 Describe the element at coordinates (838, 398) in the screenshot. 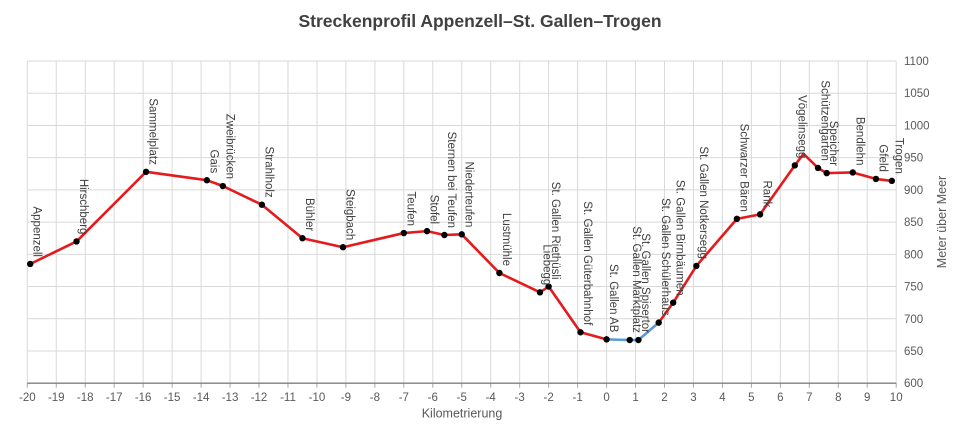

I see `x-tick-label: 8` at that location.